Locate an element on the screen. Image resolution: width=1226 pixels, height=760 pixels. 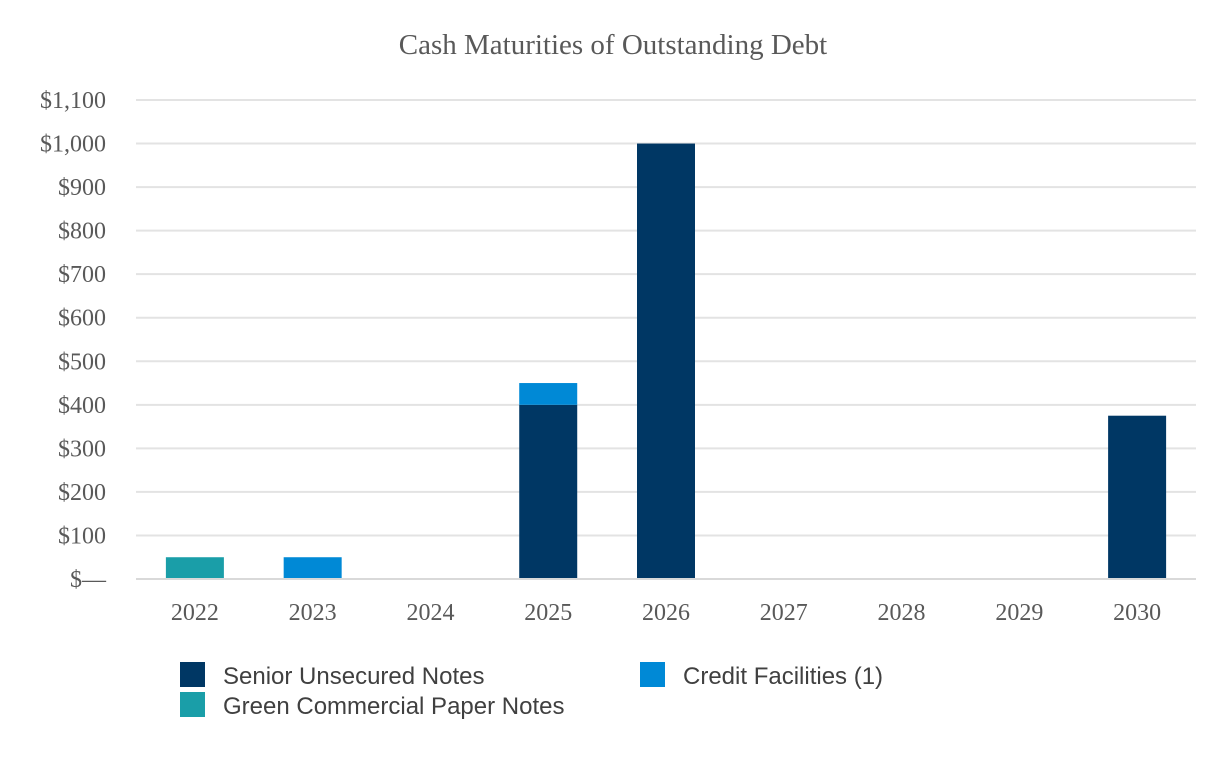
y-tick-label: $1,000 is located at coordinates (73, 145).